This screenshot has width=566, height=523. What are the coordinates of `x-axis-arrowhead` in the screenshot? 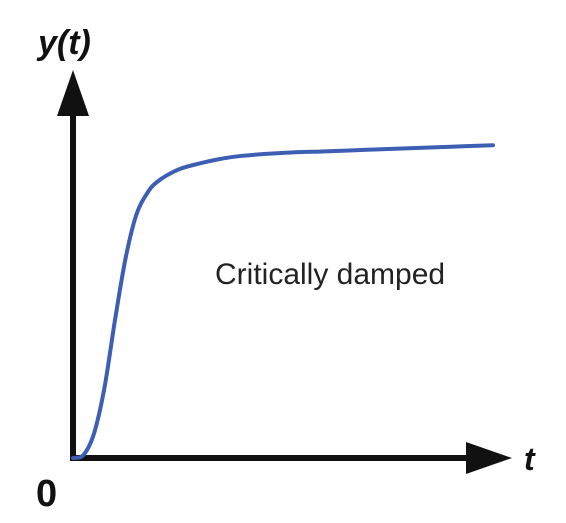 It's located at (489, 458).